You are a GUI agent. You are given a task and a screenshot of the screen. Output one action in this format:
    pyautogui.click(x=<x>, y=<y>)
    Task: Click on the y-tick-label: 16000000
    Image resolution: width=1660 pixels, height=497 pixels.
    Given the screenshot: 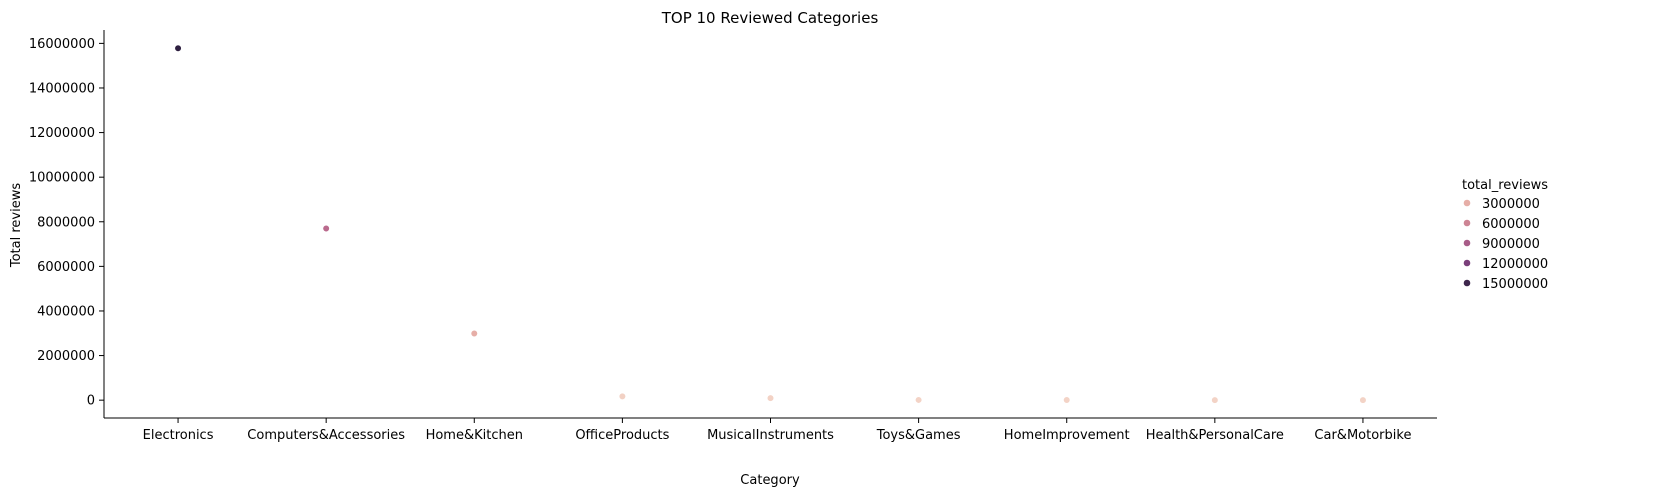 What is the action you would take?
    pyautogui.click(x=62, y=44)
    